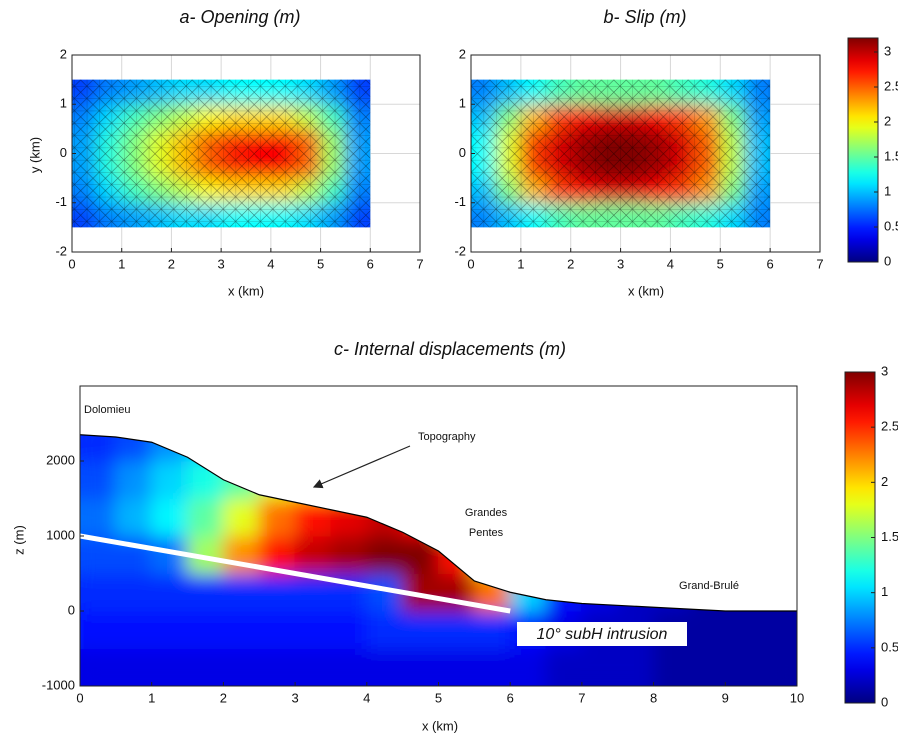 The image size is (898, 735). What do you see at coordinates (889, 536) in the screenshot?
I see `colorbar-tick-label: 1.5` at bounding box center [889, 536].